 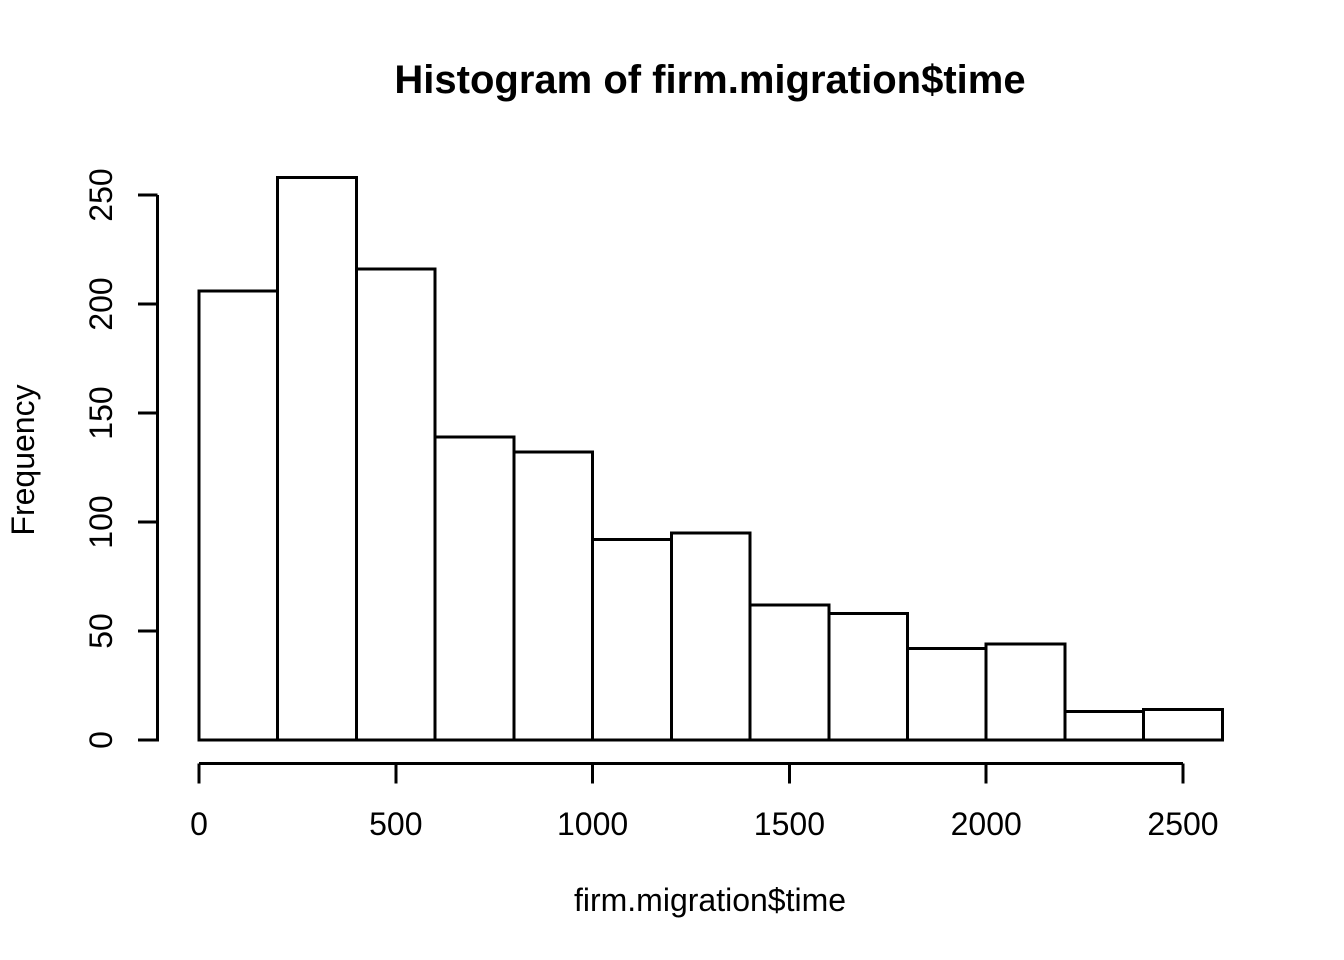 What do you see at coordinates (789, 824) in the screenshot?
I see `x-tick-label: 1500` at bounding box center [789, 824].